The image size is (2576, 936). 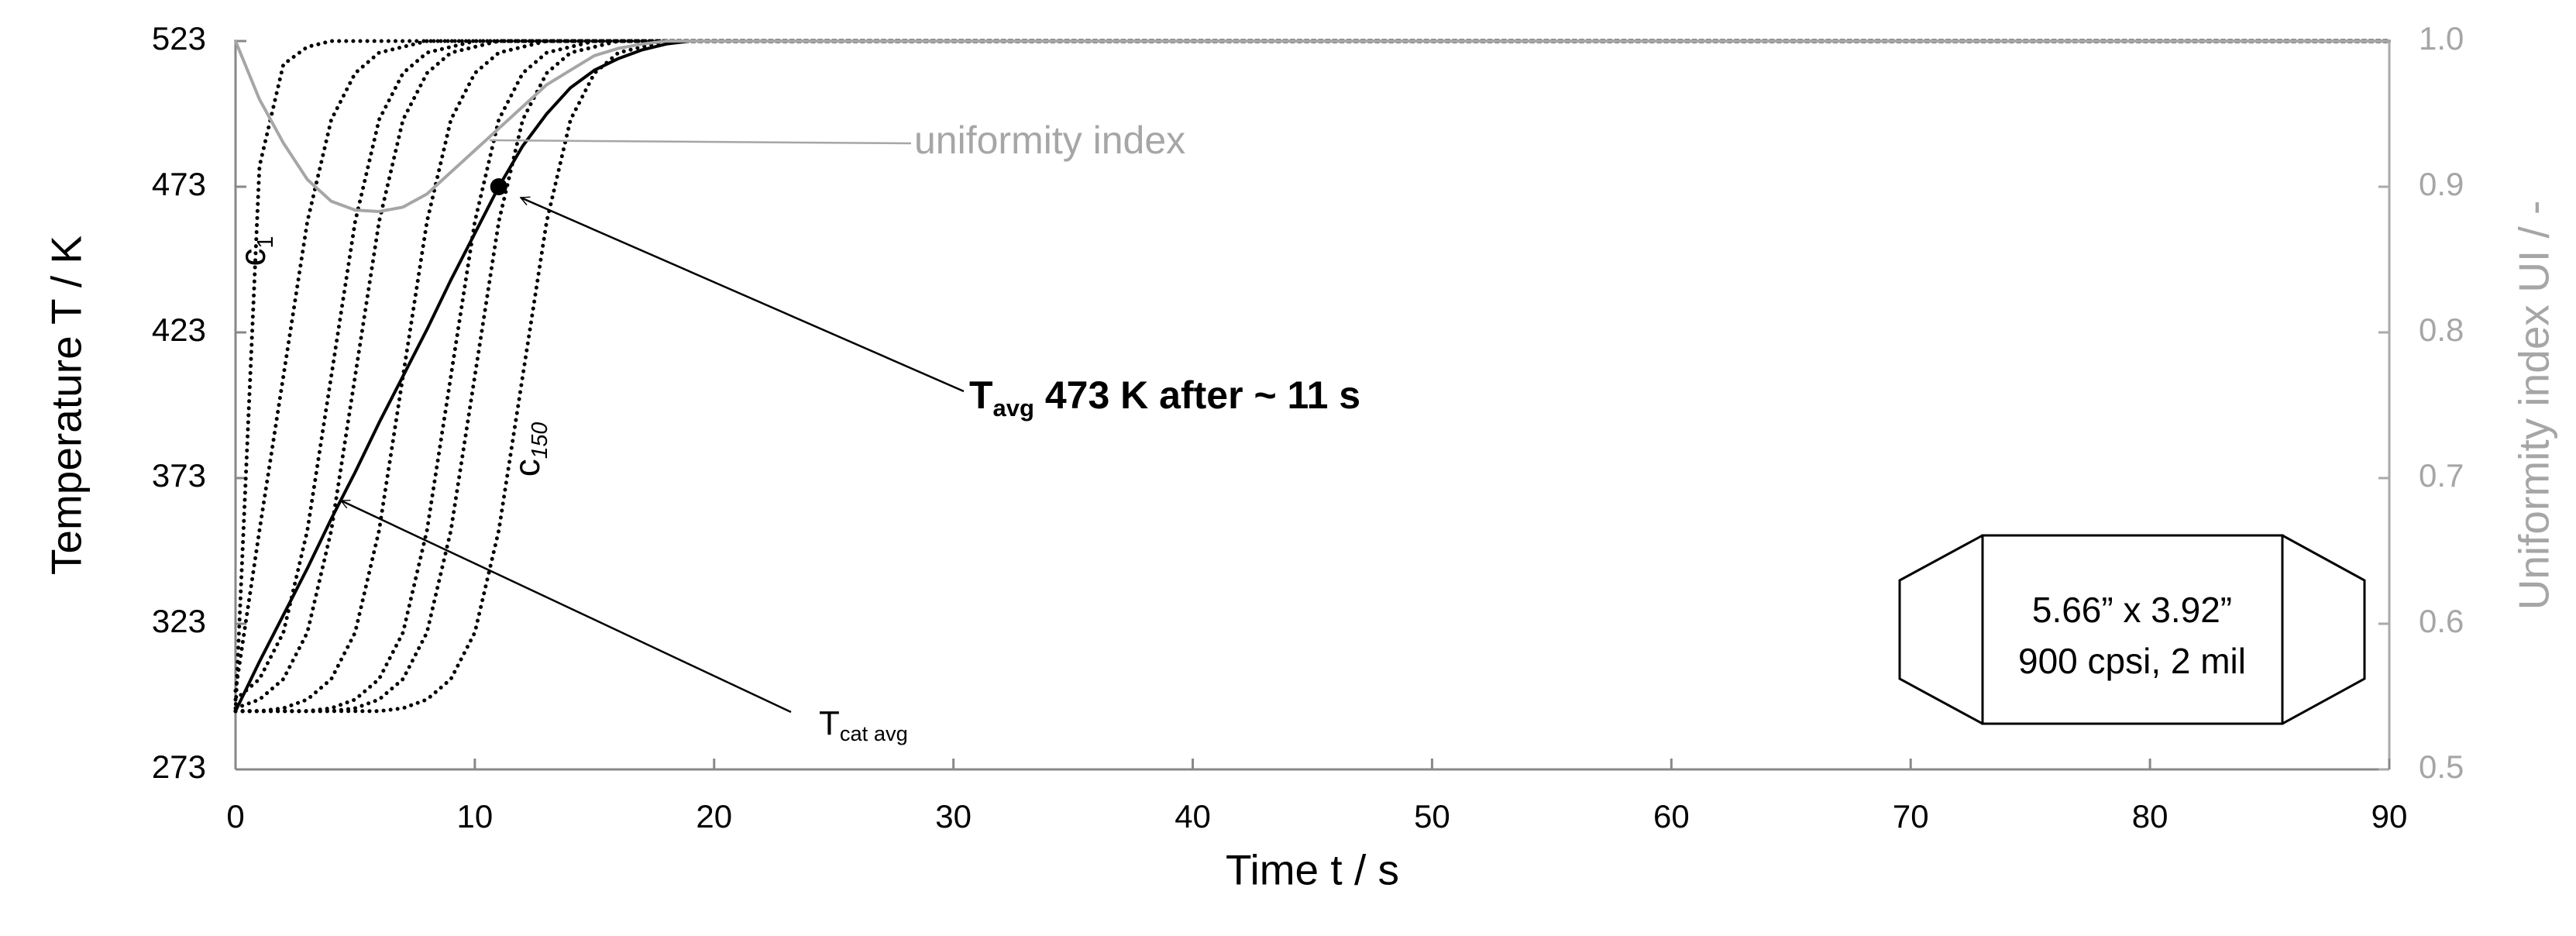 What do you see at coordinates (829, 723) in the screenshot?
I see `tcat-label-text: T` at bounding box center [829, 723].